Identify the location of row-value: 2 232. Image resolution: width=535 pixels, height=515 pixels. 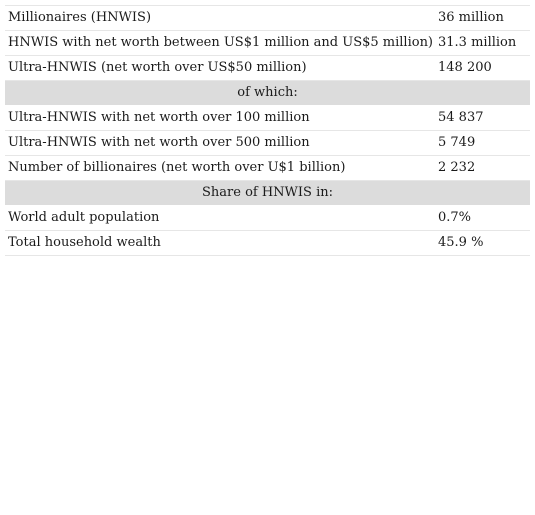
(482, 168).